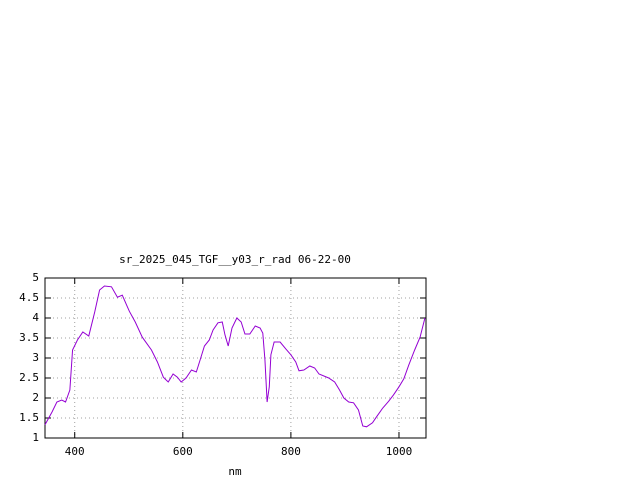 The height and width of the screenshot is (480, 640). What do you see at coordinates (235, 471) in the screenshot?
I see `x-axis-label: nm` at bounding box center [235, 471].